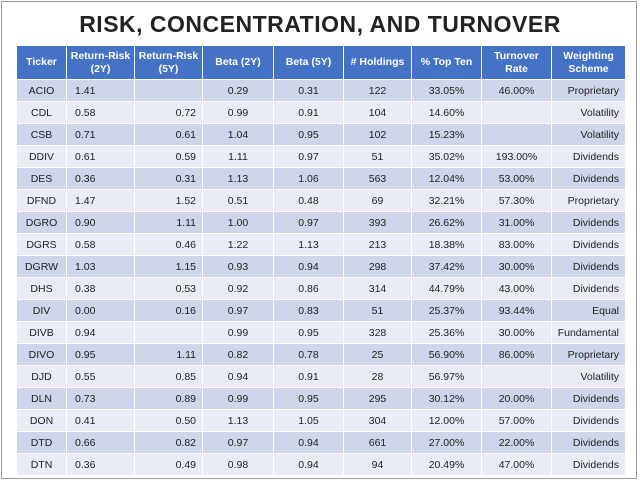 This screenshot has width=640, height=482. Describe the element at coordinates (41, 266) in the screenshot. I see `ticker-cell: DGRW` at that location.